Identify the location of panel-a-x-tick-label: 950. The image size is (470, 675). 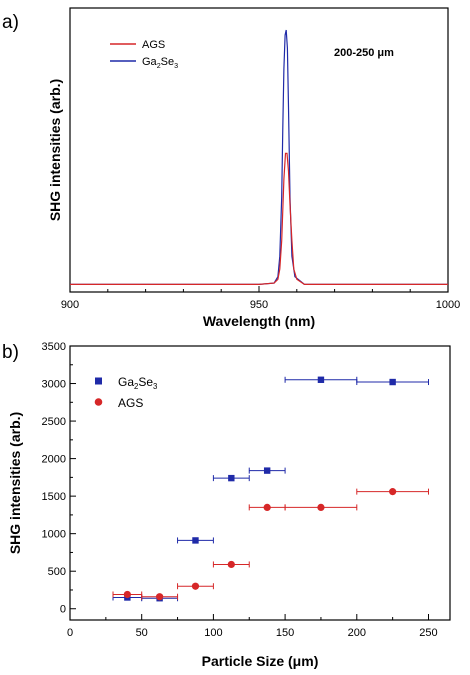
(259, 305).